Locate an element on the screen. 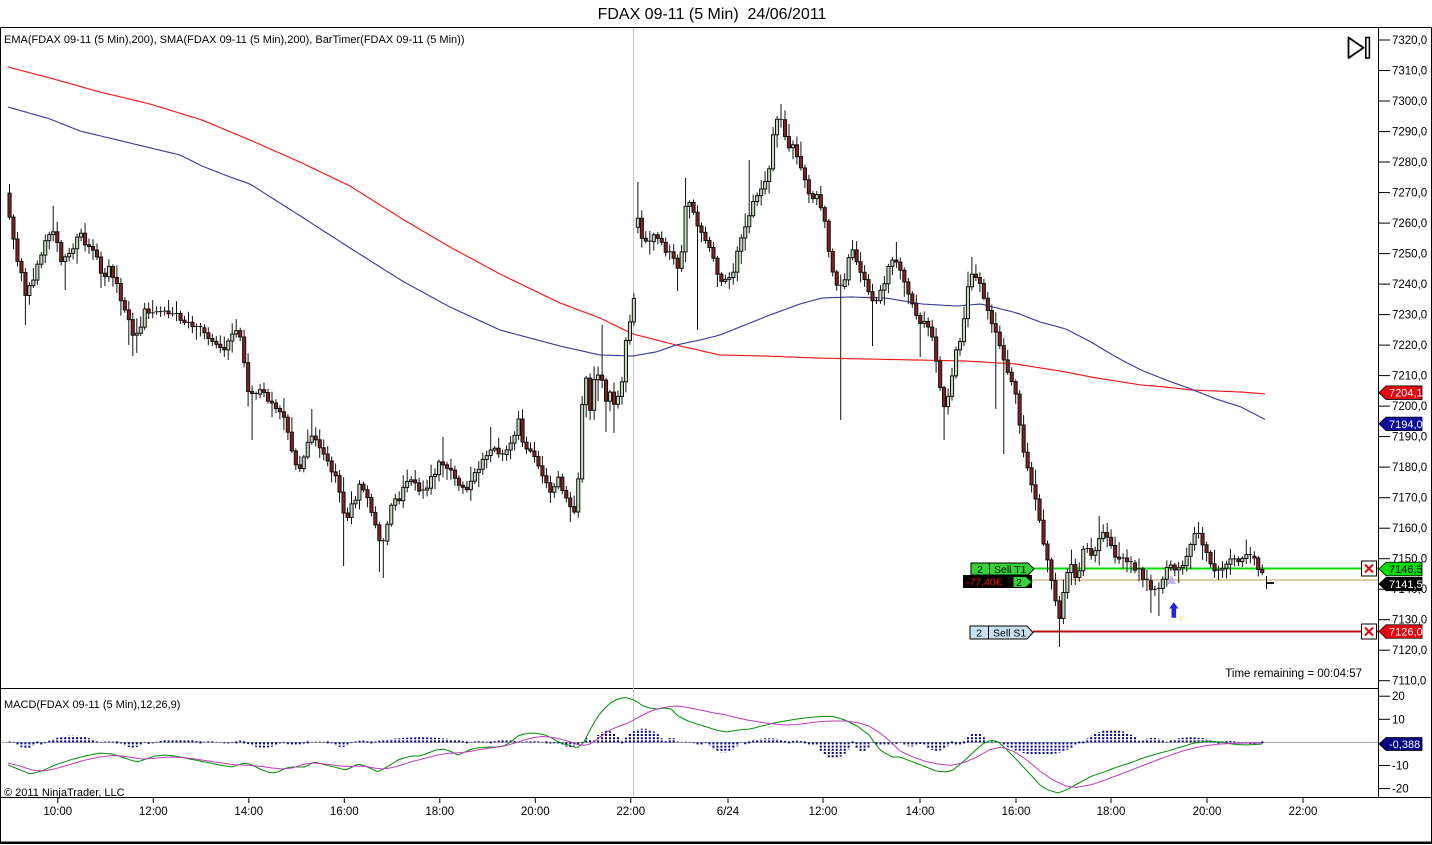  svg-text: 7200,0 is located at coordinates (1409, 407).